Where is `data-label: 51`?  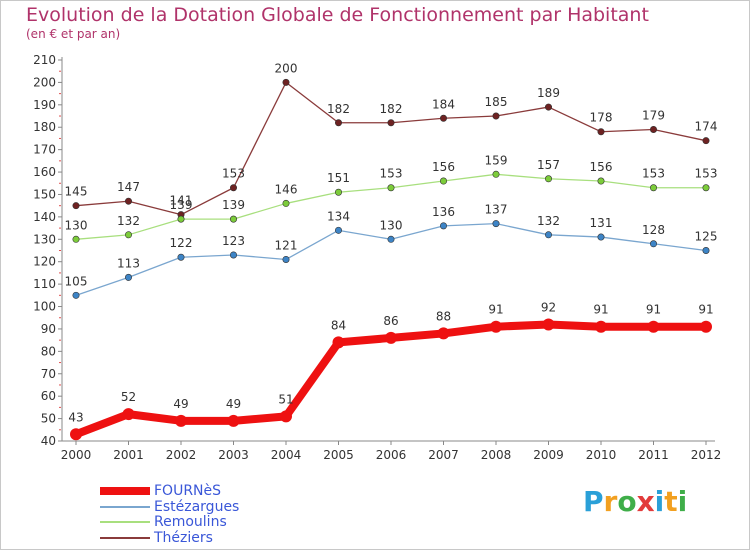
data-label: 51 is located at coordinates (285, 399).